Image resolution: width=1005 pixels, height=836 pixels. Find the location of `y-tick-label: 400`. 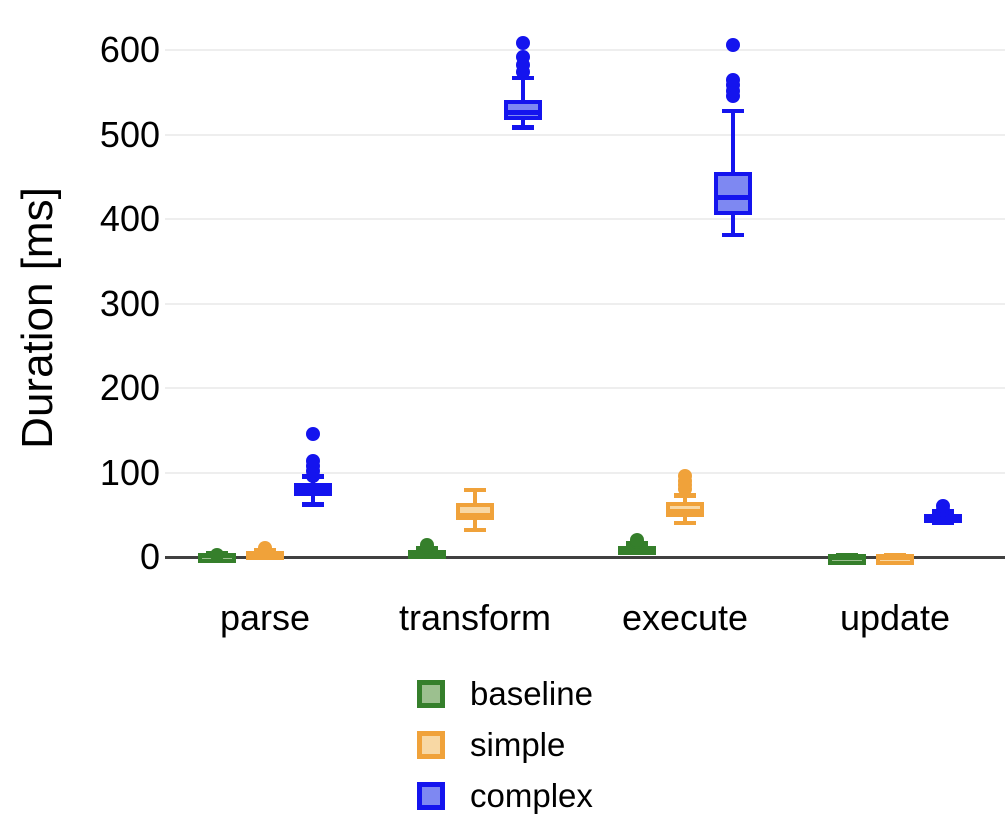

y-tick-label: 400 is located at coordinates (129, 218).